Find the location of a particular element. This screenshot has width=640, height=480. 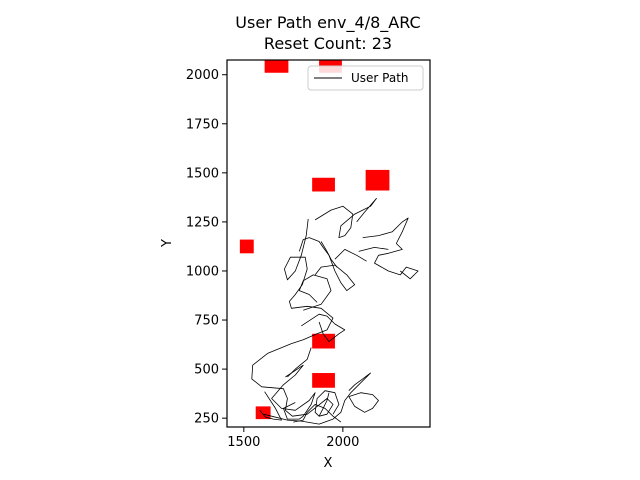

x-axis-ticks: 1500 2000 is located at coordinates (293, 438).